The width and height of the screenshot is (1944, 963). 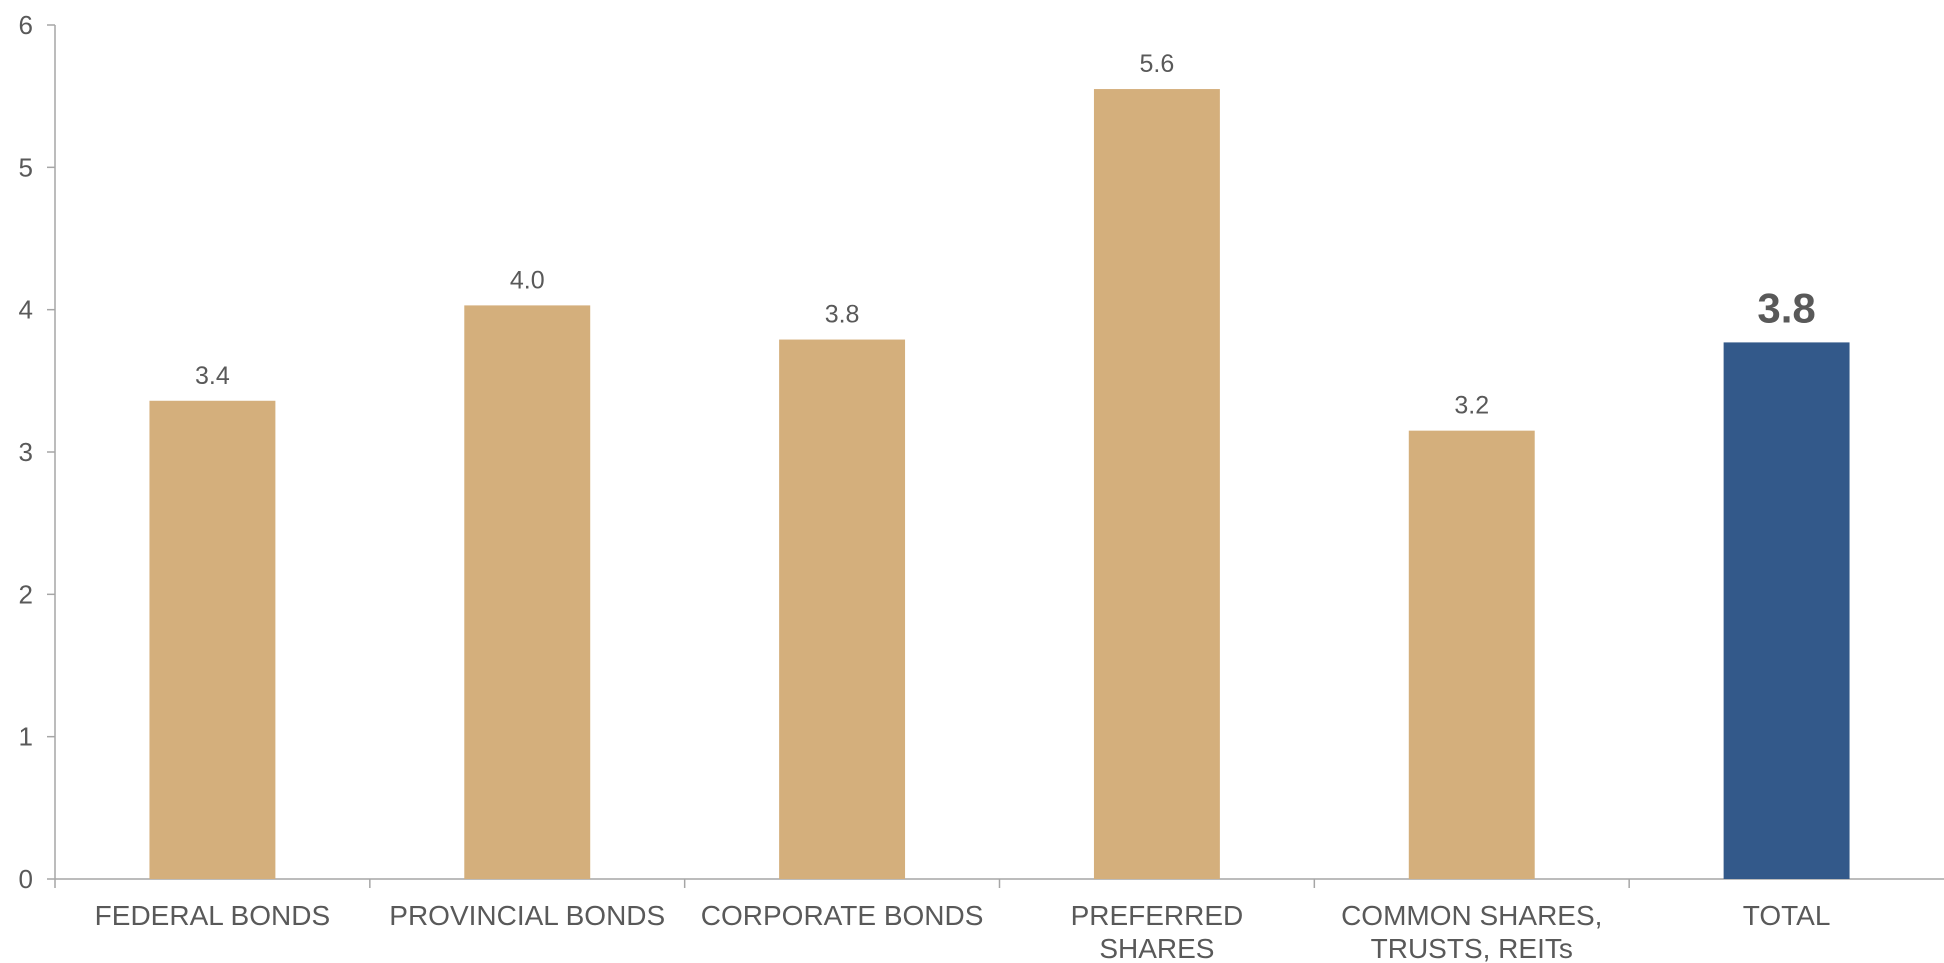 I want to click on y-tick-label: 1, so click(x=26, y=737).